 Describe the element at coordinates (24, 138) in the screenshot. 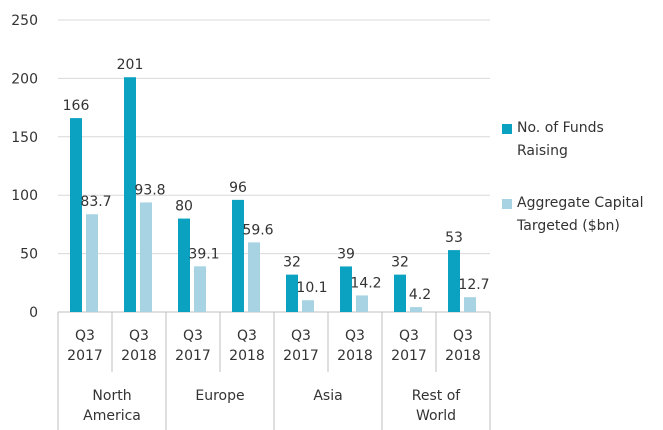

I see `y-tick-label: 150` at that location.